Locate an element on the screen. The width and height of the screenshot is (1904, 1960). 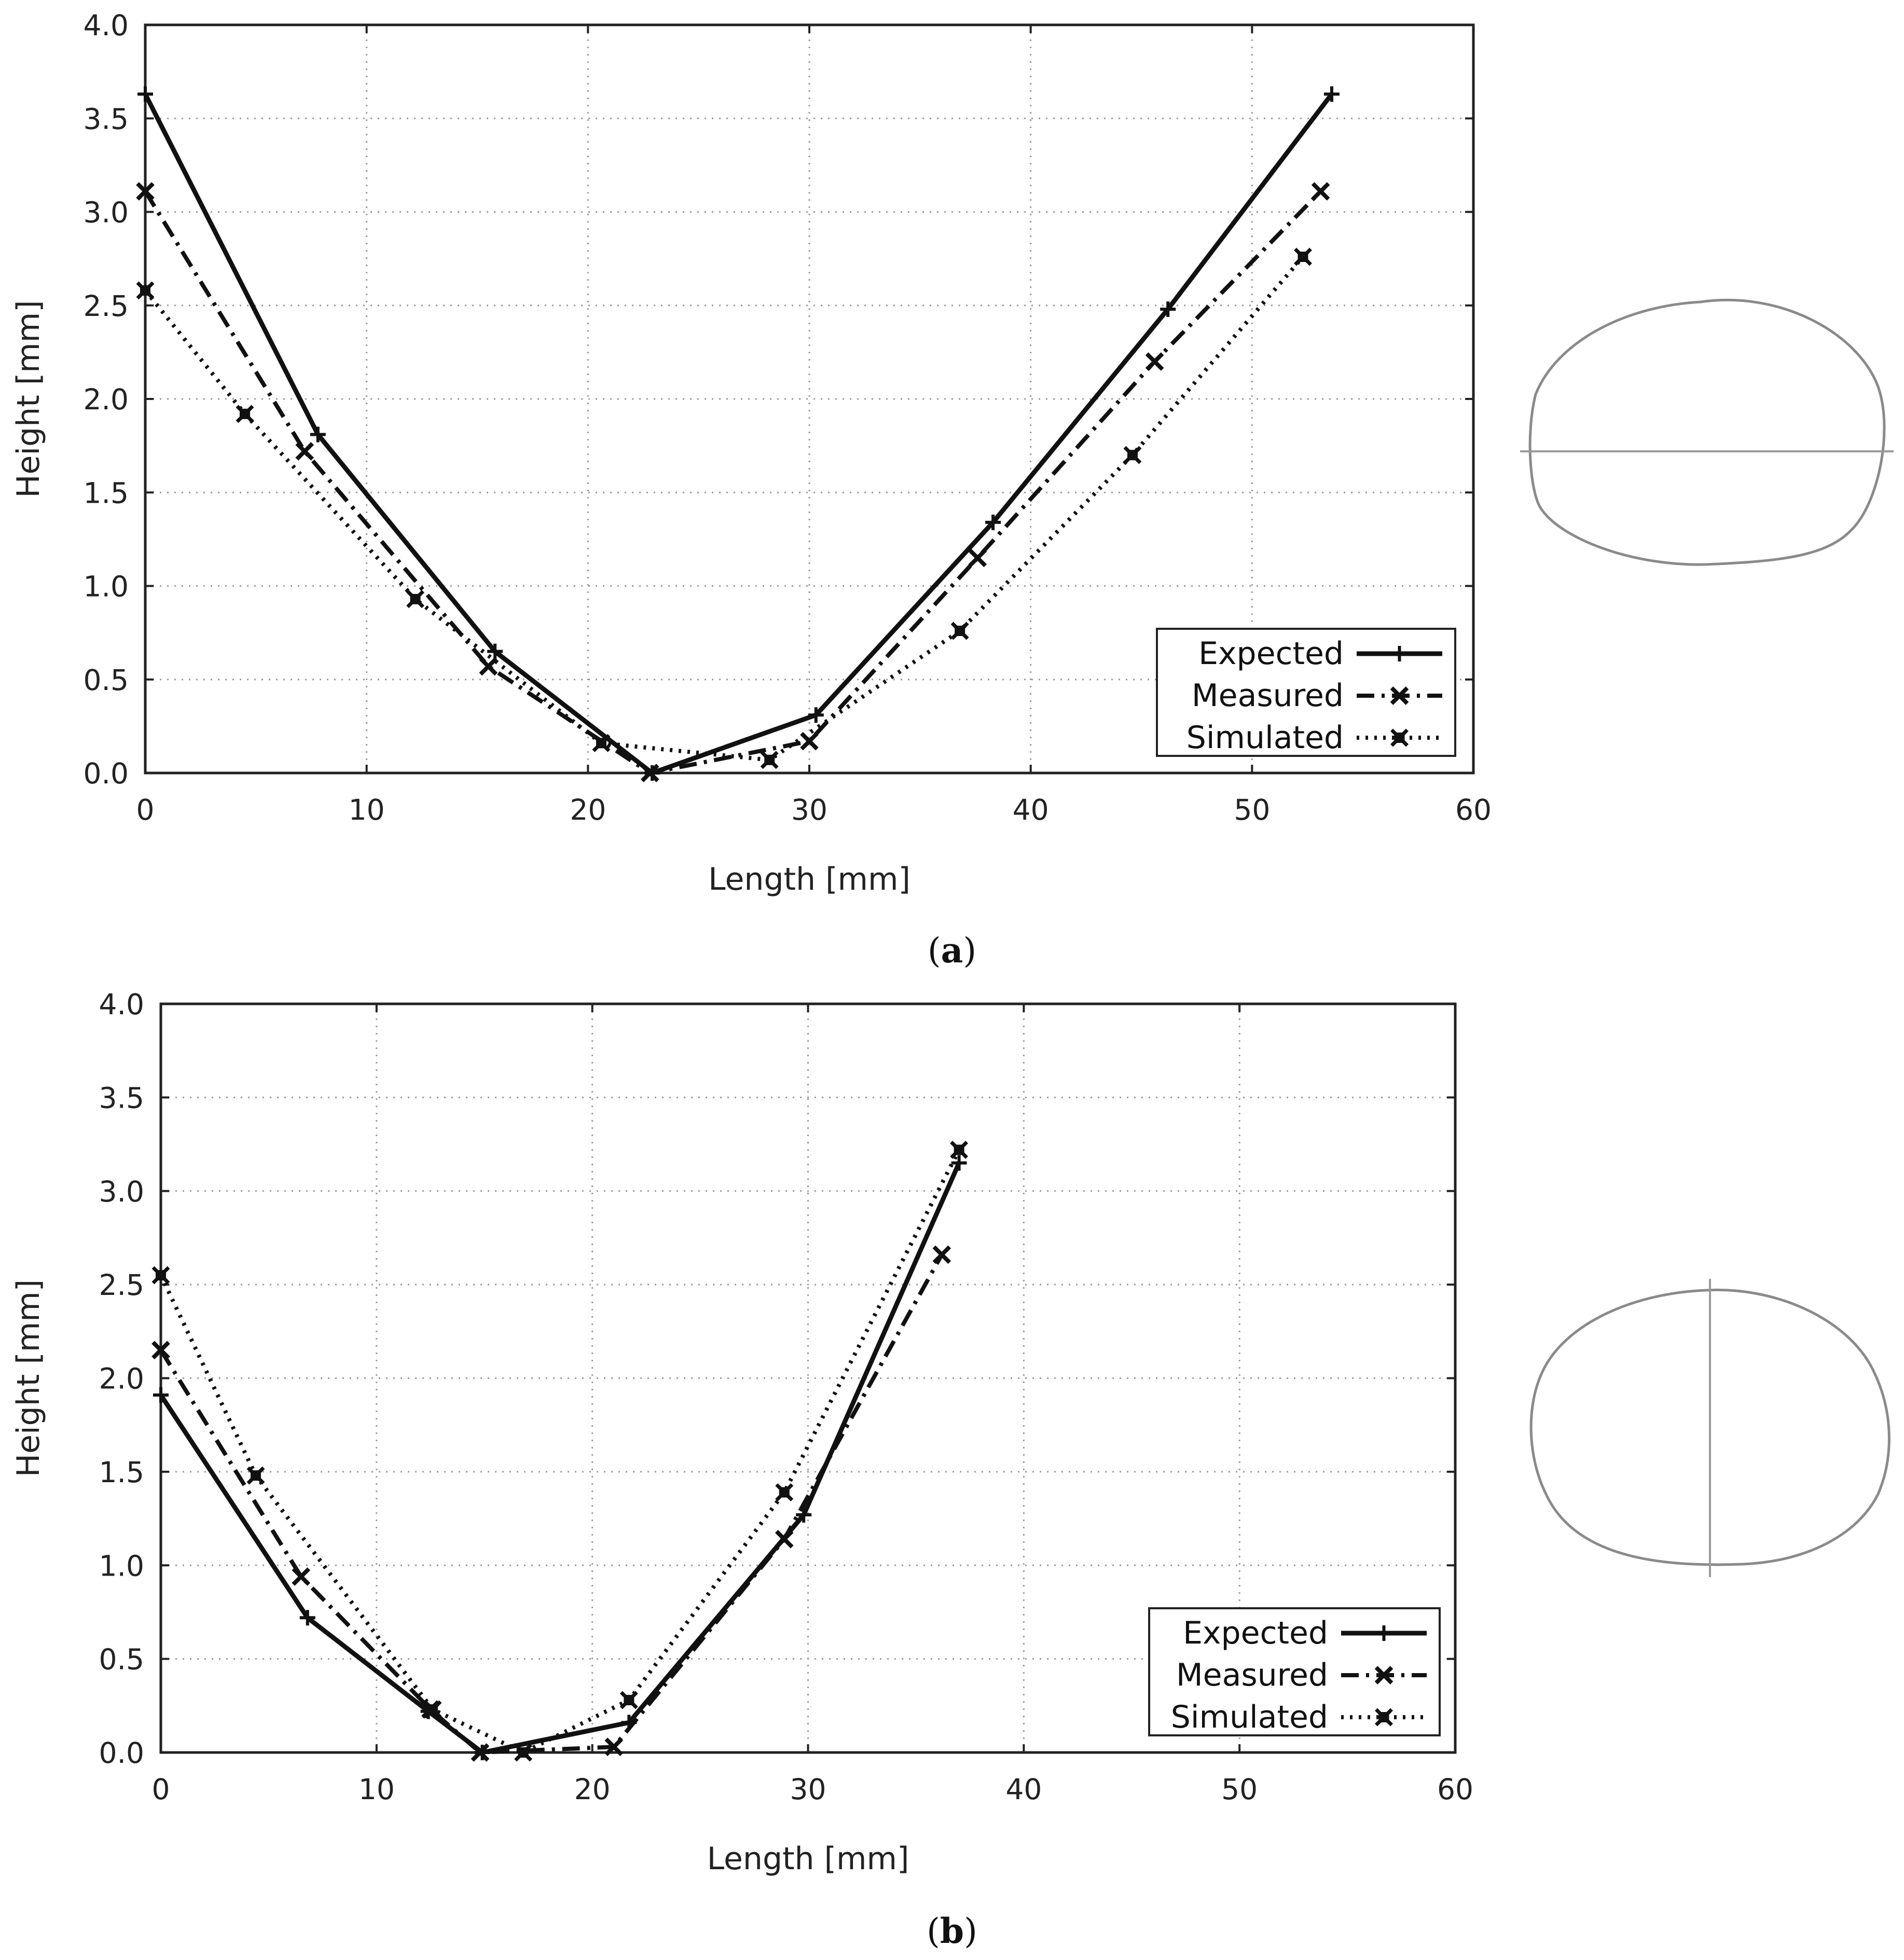
x-tick-label-b-0: 0 is located at coordinates (161, 1789).